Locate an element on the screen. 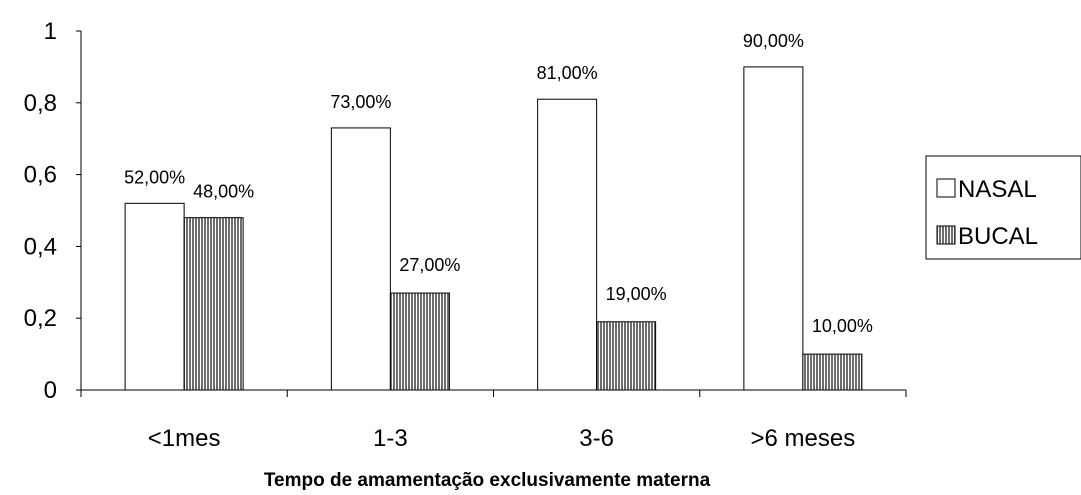  x-axis: <1mes 1-3 3-6 >6 meses is located at coordinates (493, 420).